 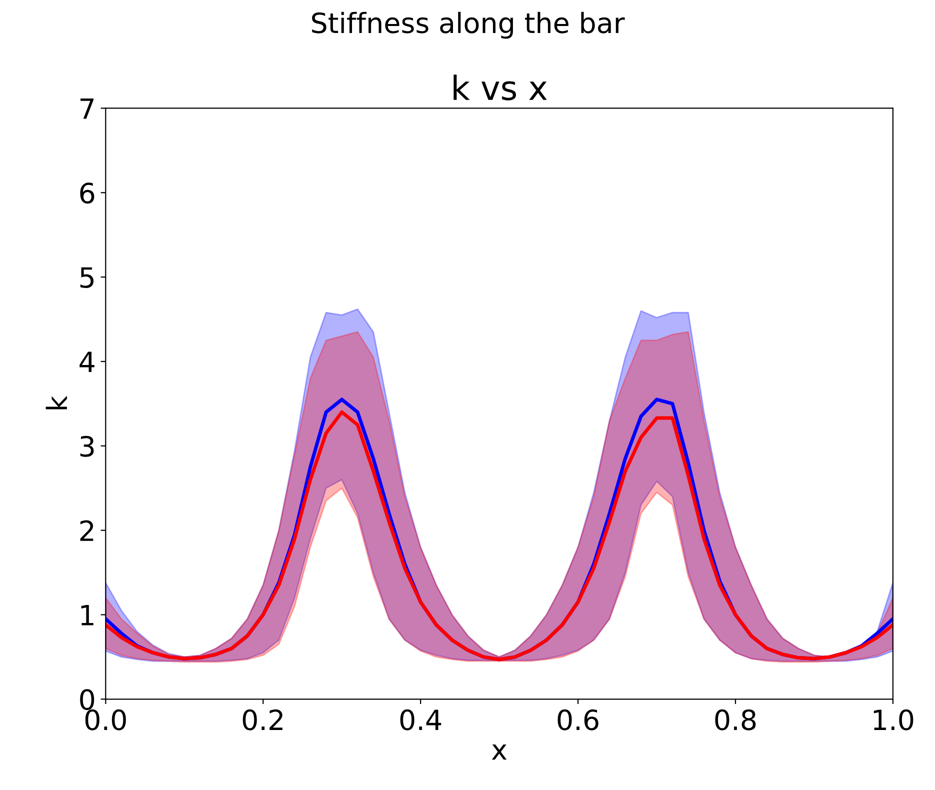 I want to click on y-tick-label: 1, so click(x=87, y=615).